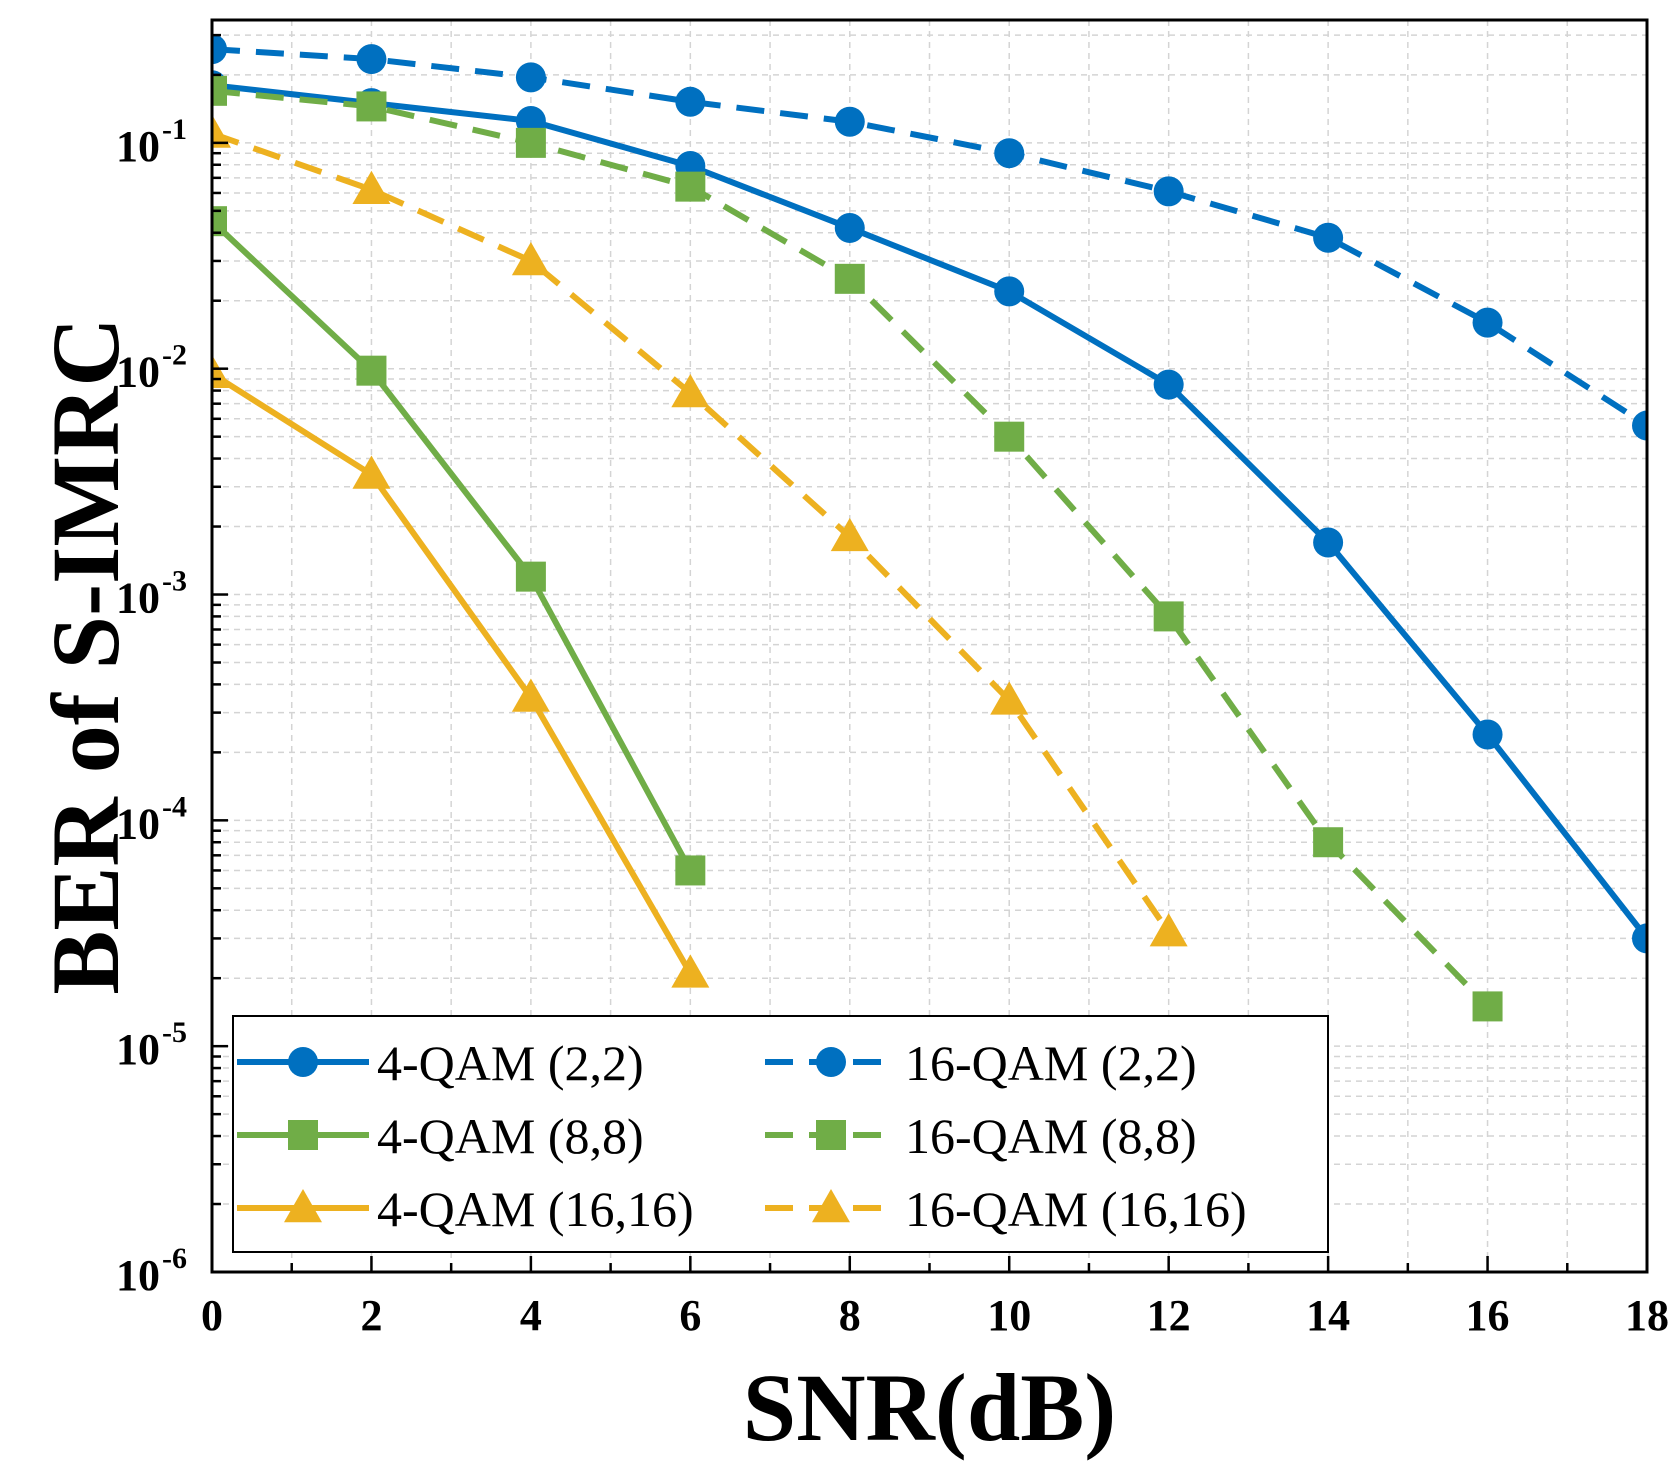  What do you see at coordinates (929, 1407) in the screenshot?
I see `x-axis-title: SNR(dB)` at bounding box center [929, 1407].